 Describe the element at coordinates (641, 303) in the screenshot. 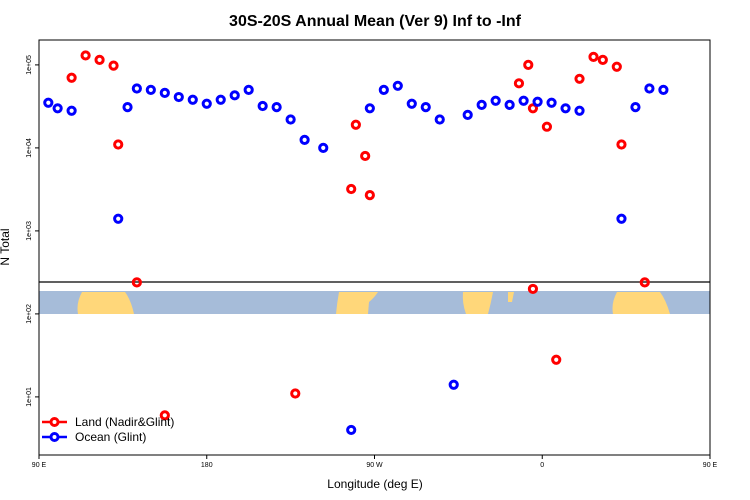

I see `land-australia-repeat` at that location.